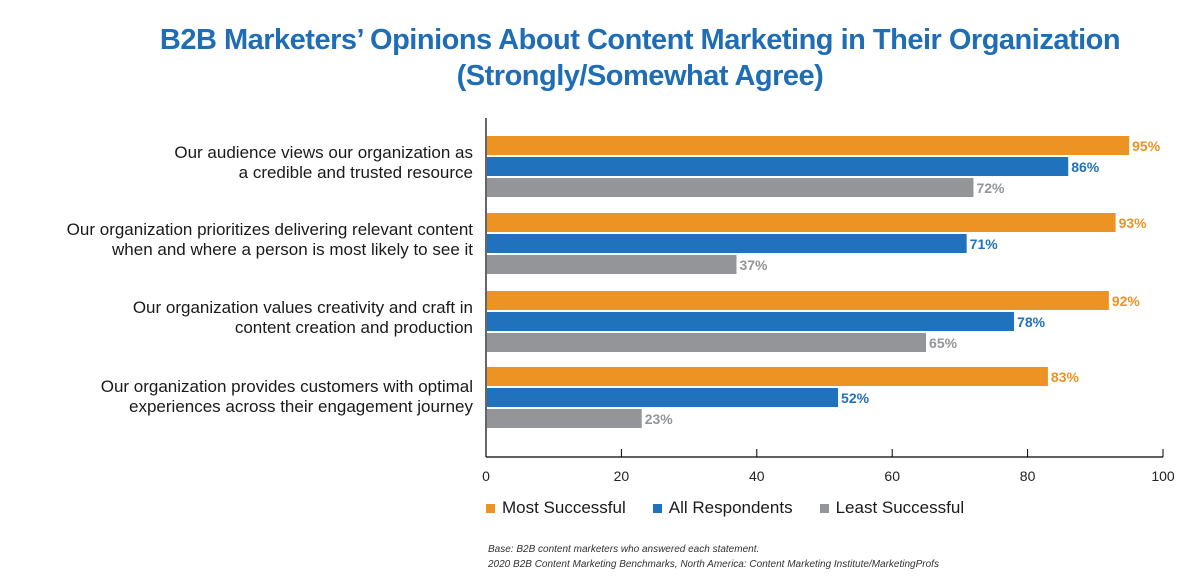 Image resolution: width=1191 pixels, height=585 pixels. I want to click on data-label: 37%, so click(753, 265).